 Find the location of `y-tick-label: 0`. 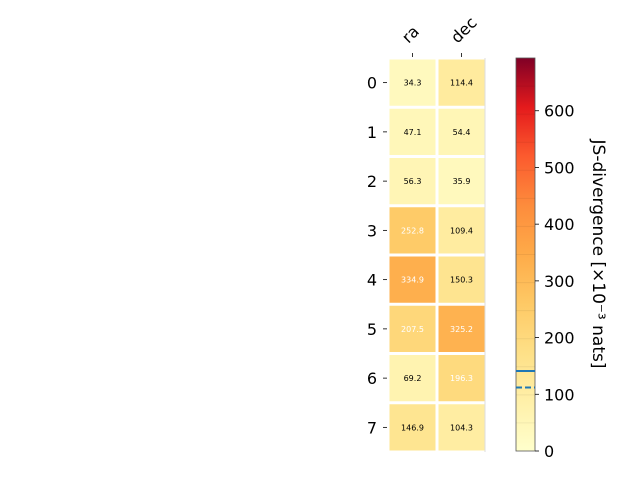

y-tick-label: 0 is located at coordinates (372, 83).